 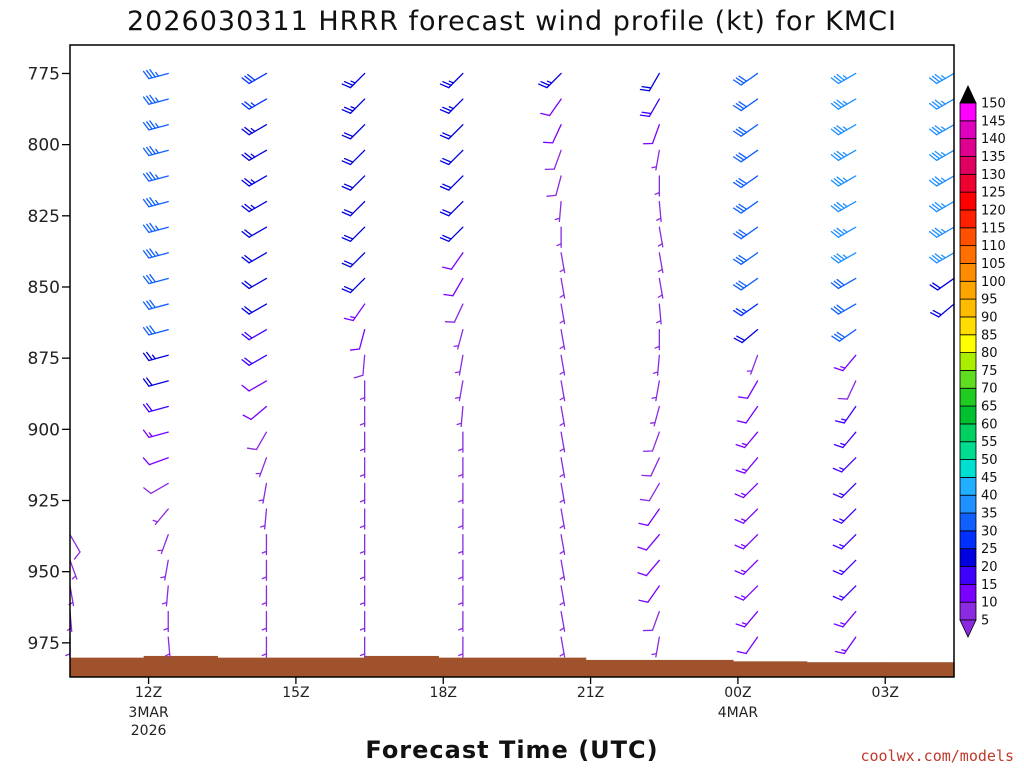 I want to click on credit-text: coolwx.com/models, so click(x=937, y=756).